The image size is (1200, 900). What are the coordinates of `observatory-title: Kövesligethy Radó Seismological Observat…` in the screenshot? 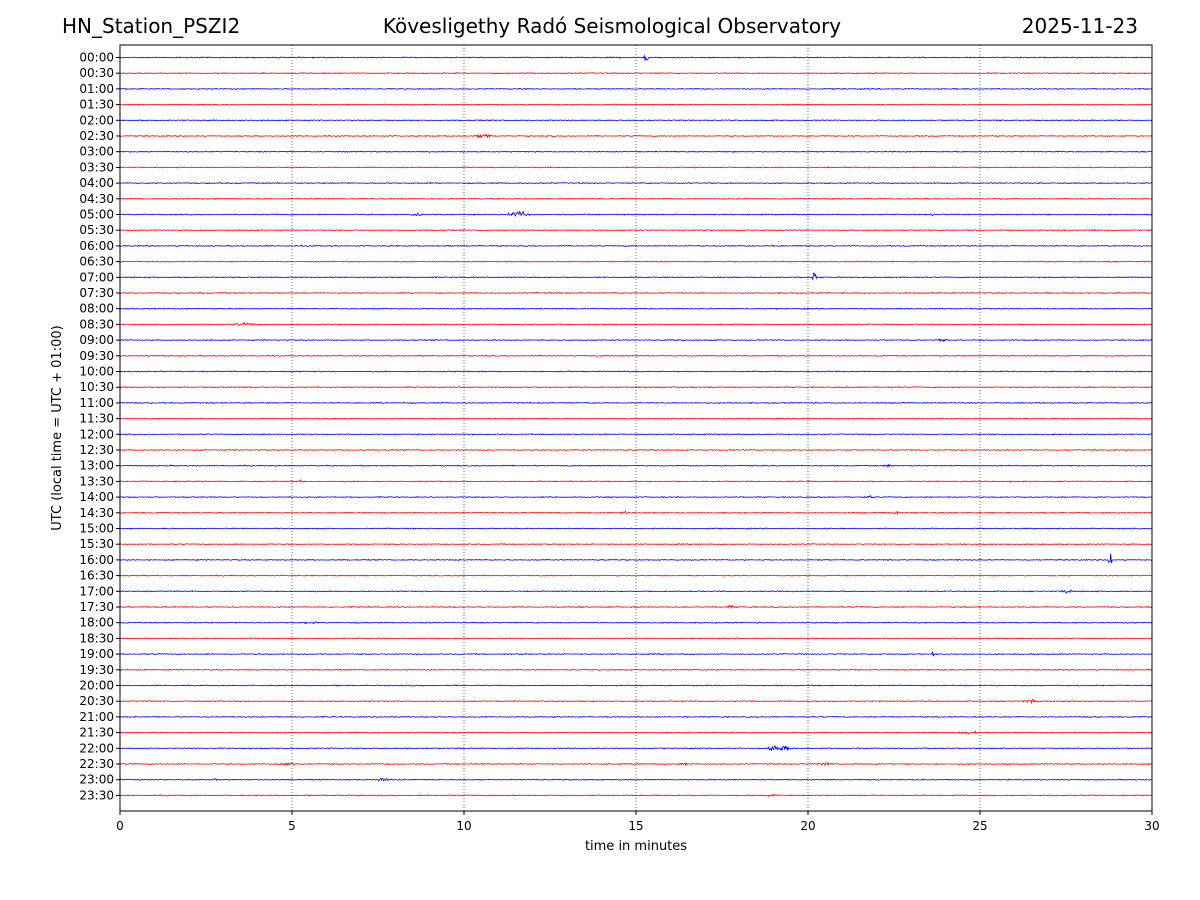 It's located at (612, 26).